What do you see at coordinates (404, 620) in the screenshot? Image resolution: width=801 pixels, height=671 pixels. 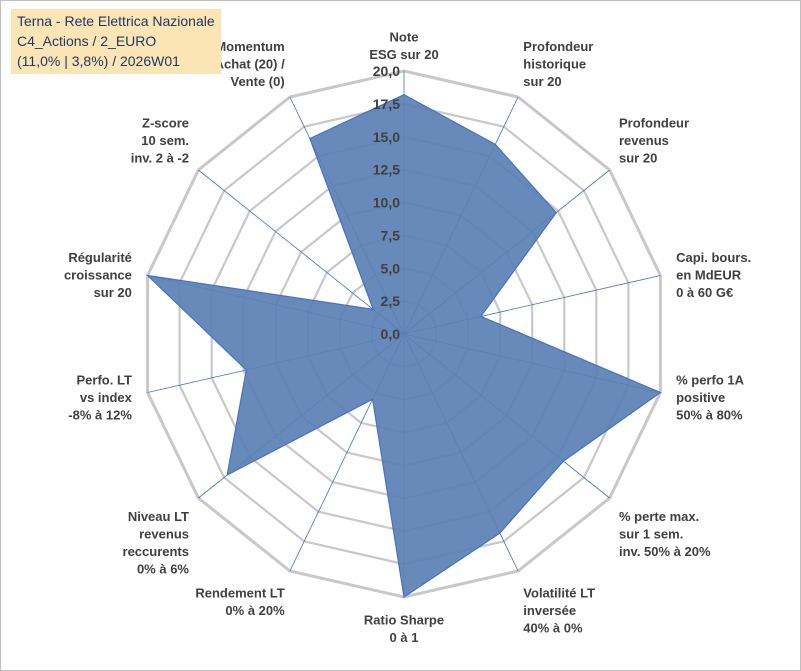 I see `axis-label-line: Ratio Sharpe` at bounding box center [404, 620].